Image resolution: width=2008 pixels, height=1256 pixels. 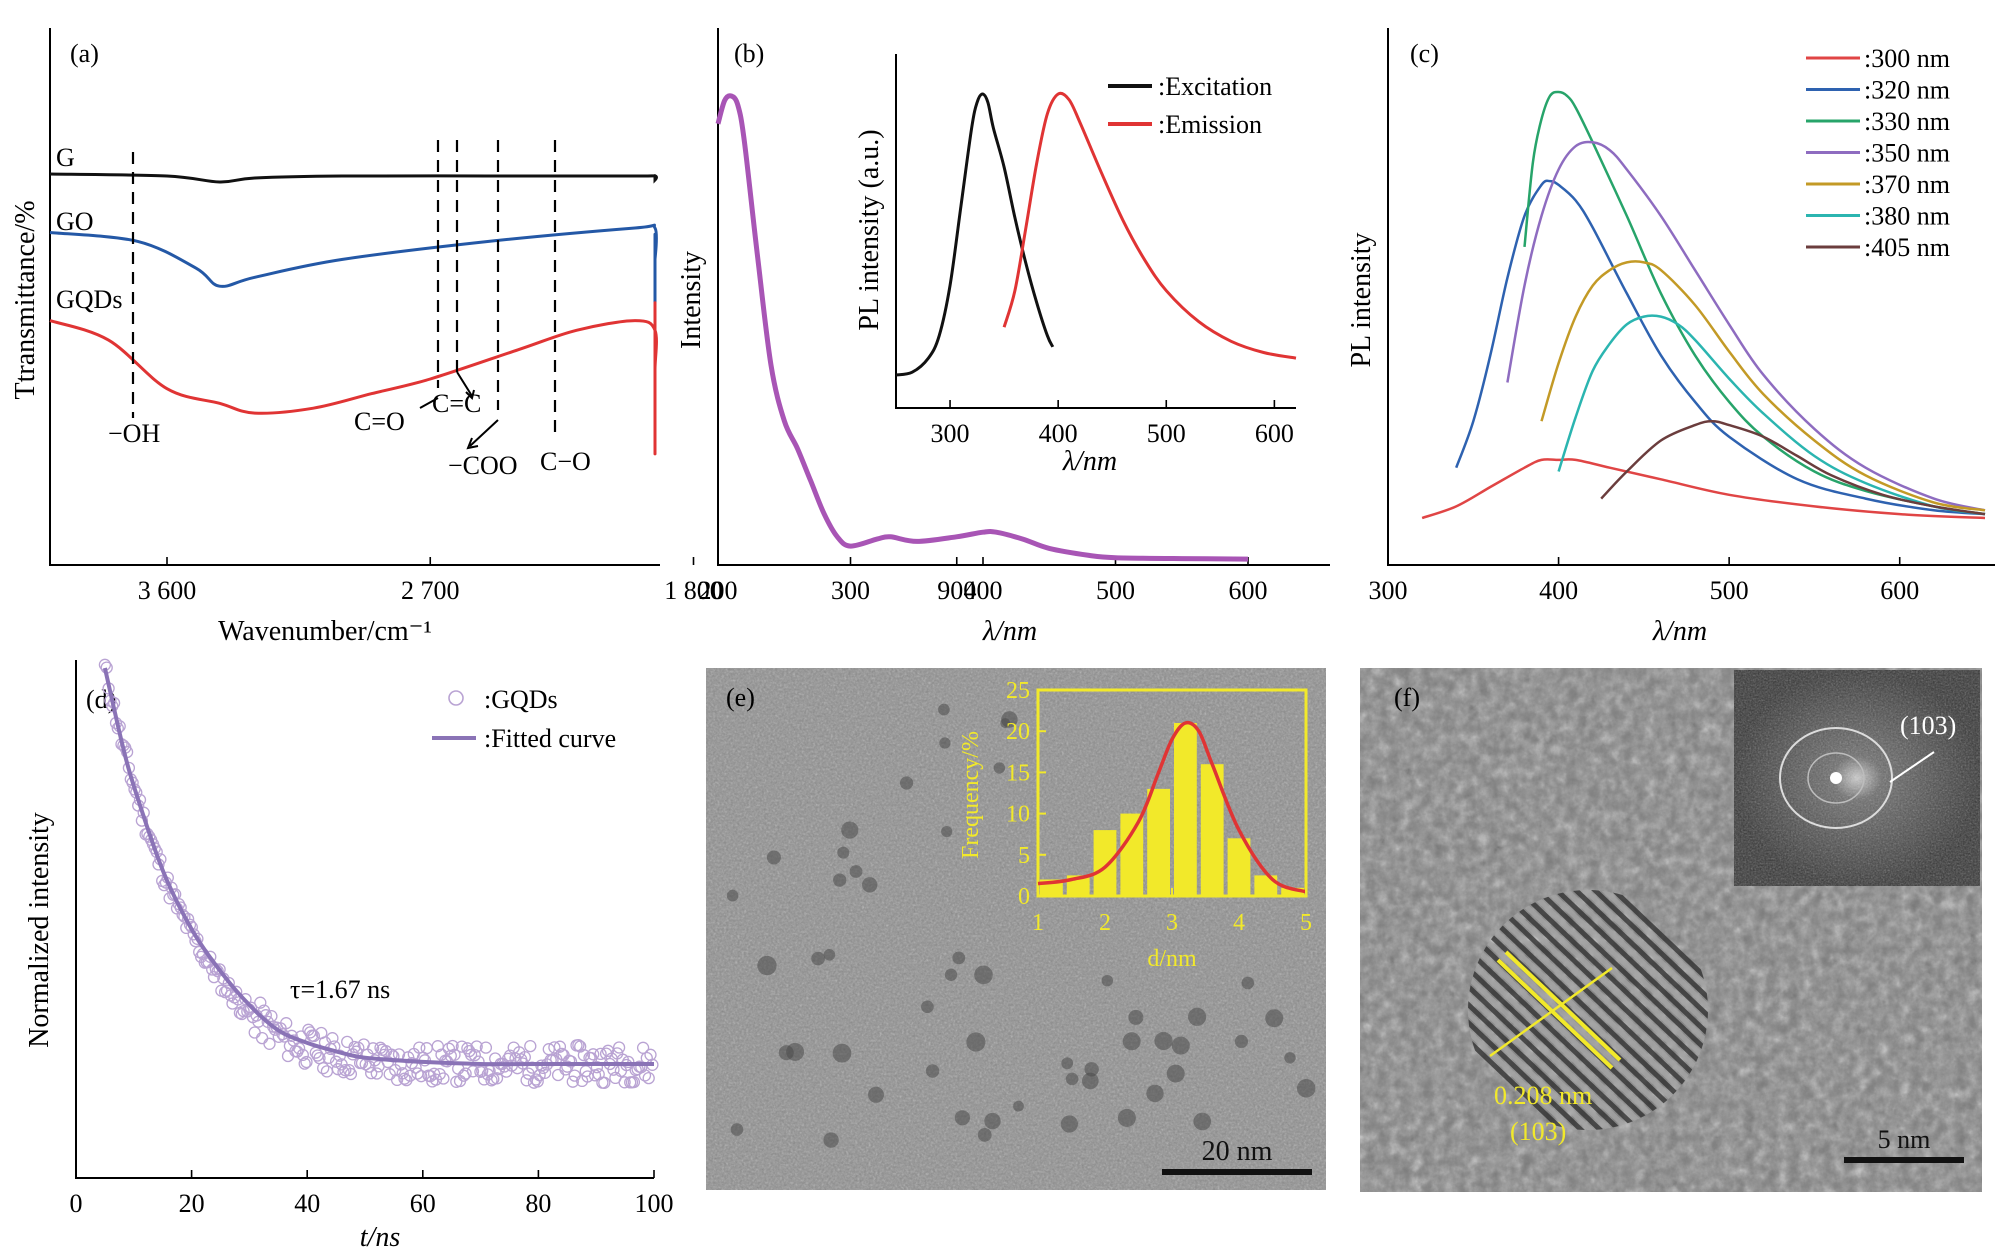 I want to click on legend-entry: :330 nm, so click(x=1907, y=121).